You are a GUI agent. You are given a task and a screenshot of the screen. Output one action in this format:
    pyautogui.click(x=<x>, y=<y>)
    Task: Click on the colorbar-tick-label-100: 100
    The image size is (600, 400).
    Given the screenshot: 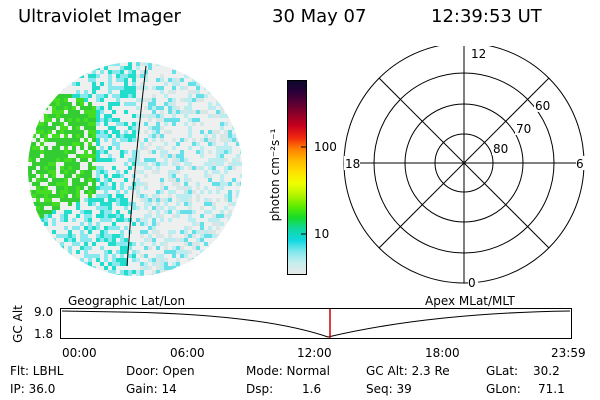 What is the action you would take?
    pyautogui.click(x=325, y=147)
    